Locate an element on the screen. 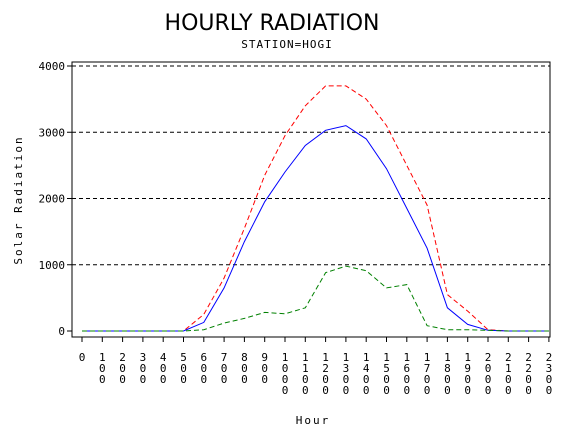 The width and height of the screenshot is (570, 430). y-axis-label: Solar Radiation is located at coordinates (18, 199).